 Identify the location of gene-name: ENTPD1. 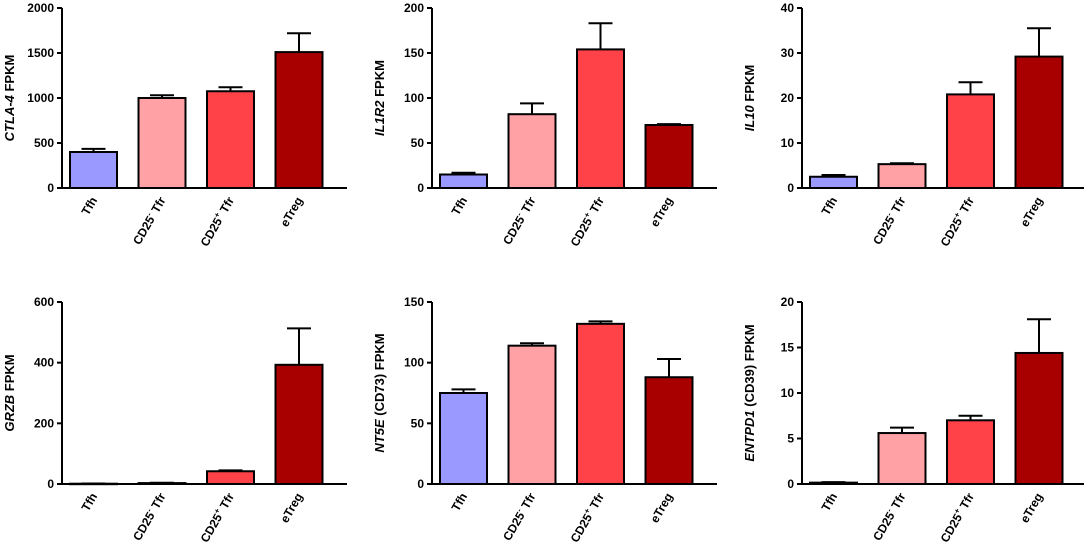
(749, 435).